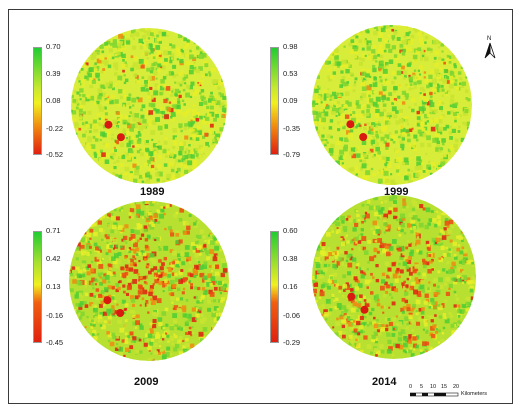 The width and height of the screenshot is (527, 419). What do you see at coordinates (53, 73) in the screenshot?
I see `legend-tick: 0.39` at bounding box center [53, 73].